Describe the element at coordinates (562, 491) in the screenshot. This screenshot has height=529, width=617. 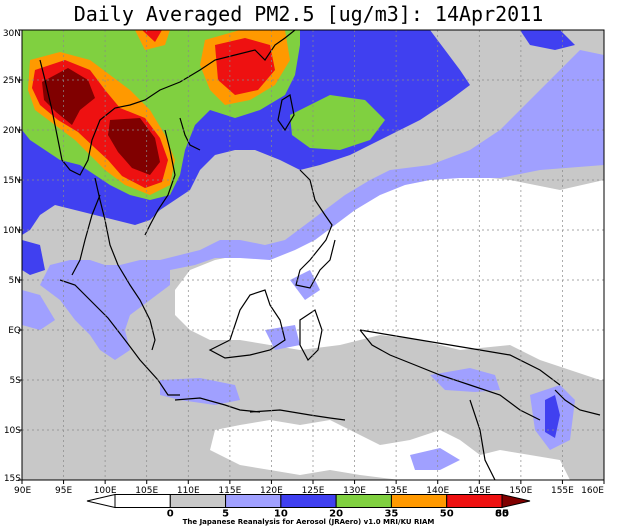
I see `lon-tick-label: 155E` at that location.